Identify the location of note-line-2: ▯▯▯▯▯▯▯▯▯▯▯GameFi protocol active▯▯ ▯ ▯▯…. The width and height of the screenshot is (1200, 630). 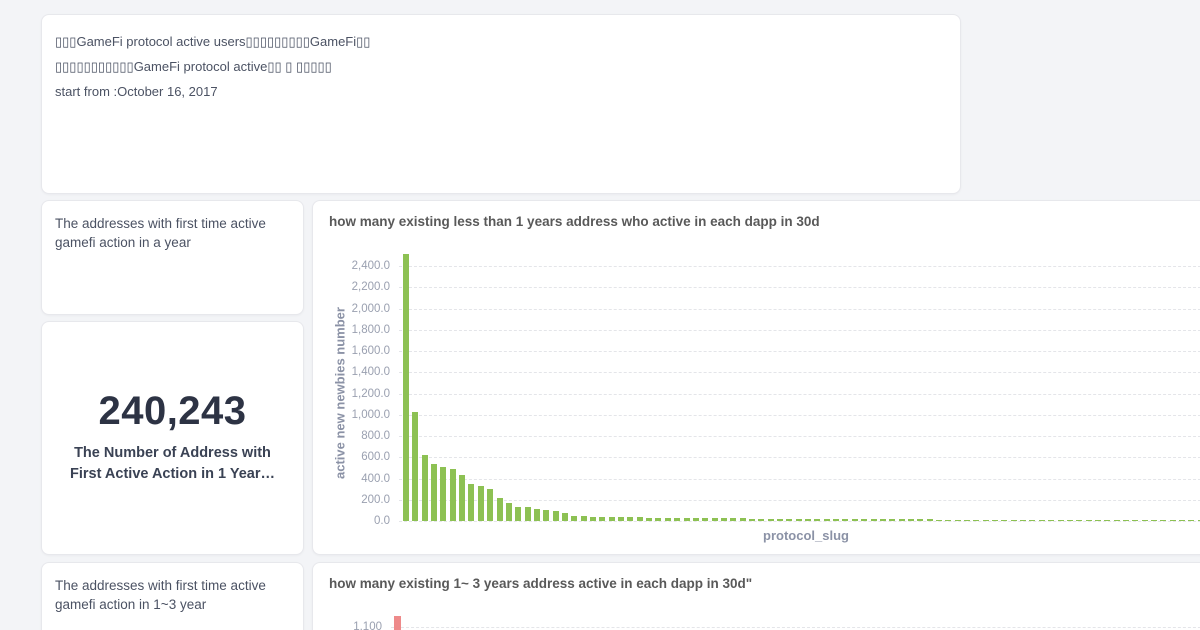
(193, 66).